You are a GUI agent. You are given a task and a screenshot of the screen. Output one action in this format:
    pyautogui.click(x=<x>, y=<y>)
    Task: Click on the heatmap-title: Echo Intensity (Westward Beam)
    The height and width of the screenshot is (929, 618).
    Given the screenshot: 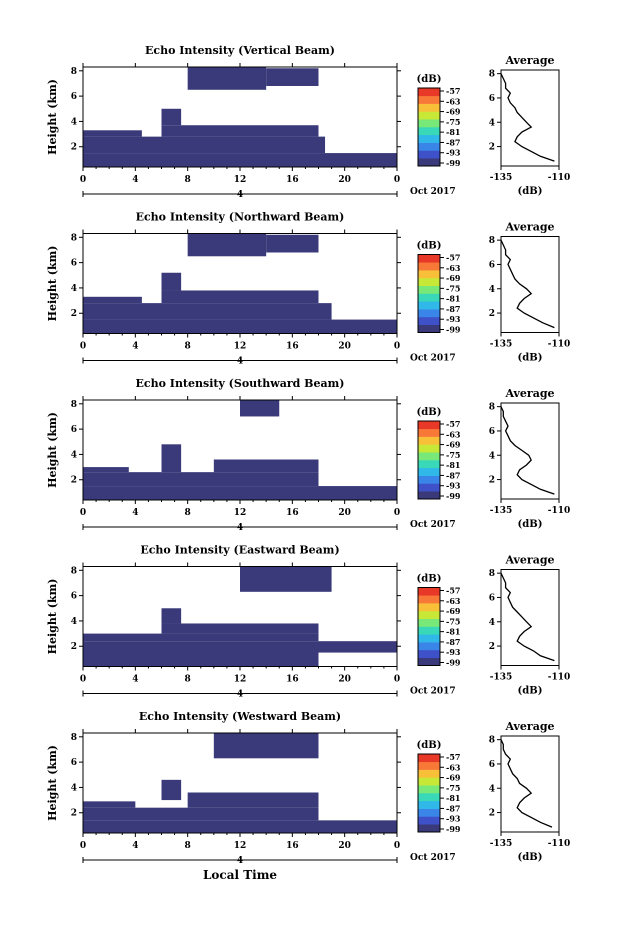 What is the action you would take?
    pyautogui.click(x=240, y=716)
    